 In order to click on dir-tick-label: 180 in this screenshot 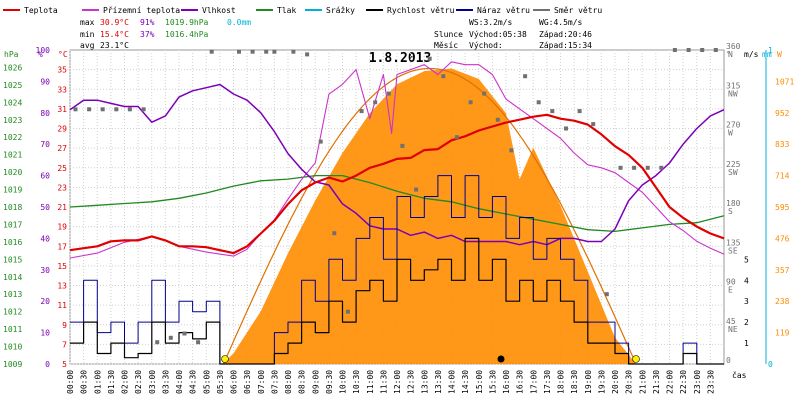, I will do `click(733, 203)`.